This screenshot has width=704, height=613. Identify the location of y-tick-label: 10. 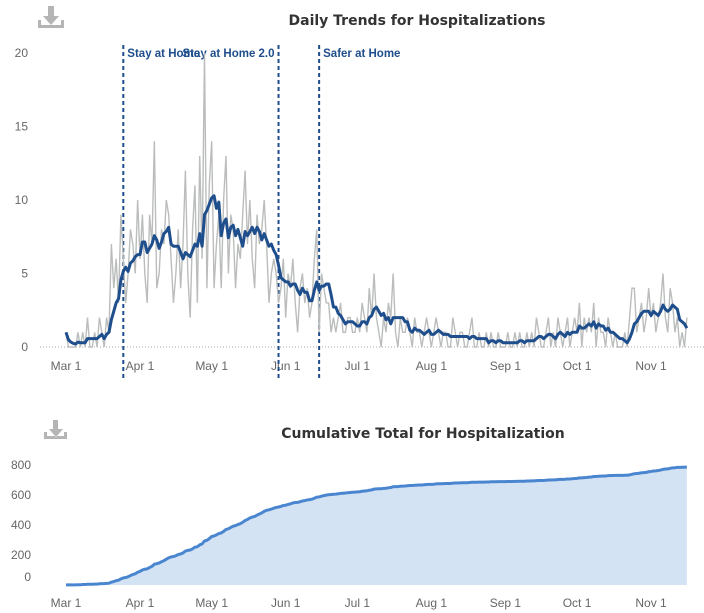
(22, 200).